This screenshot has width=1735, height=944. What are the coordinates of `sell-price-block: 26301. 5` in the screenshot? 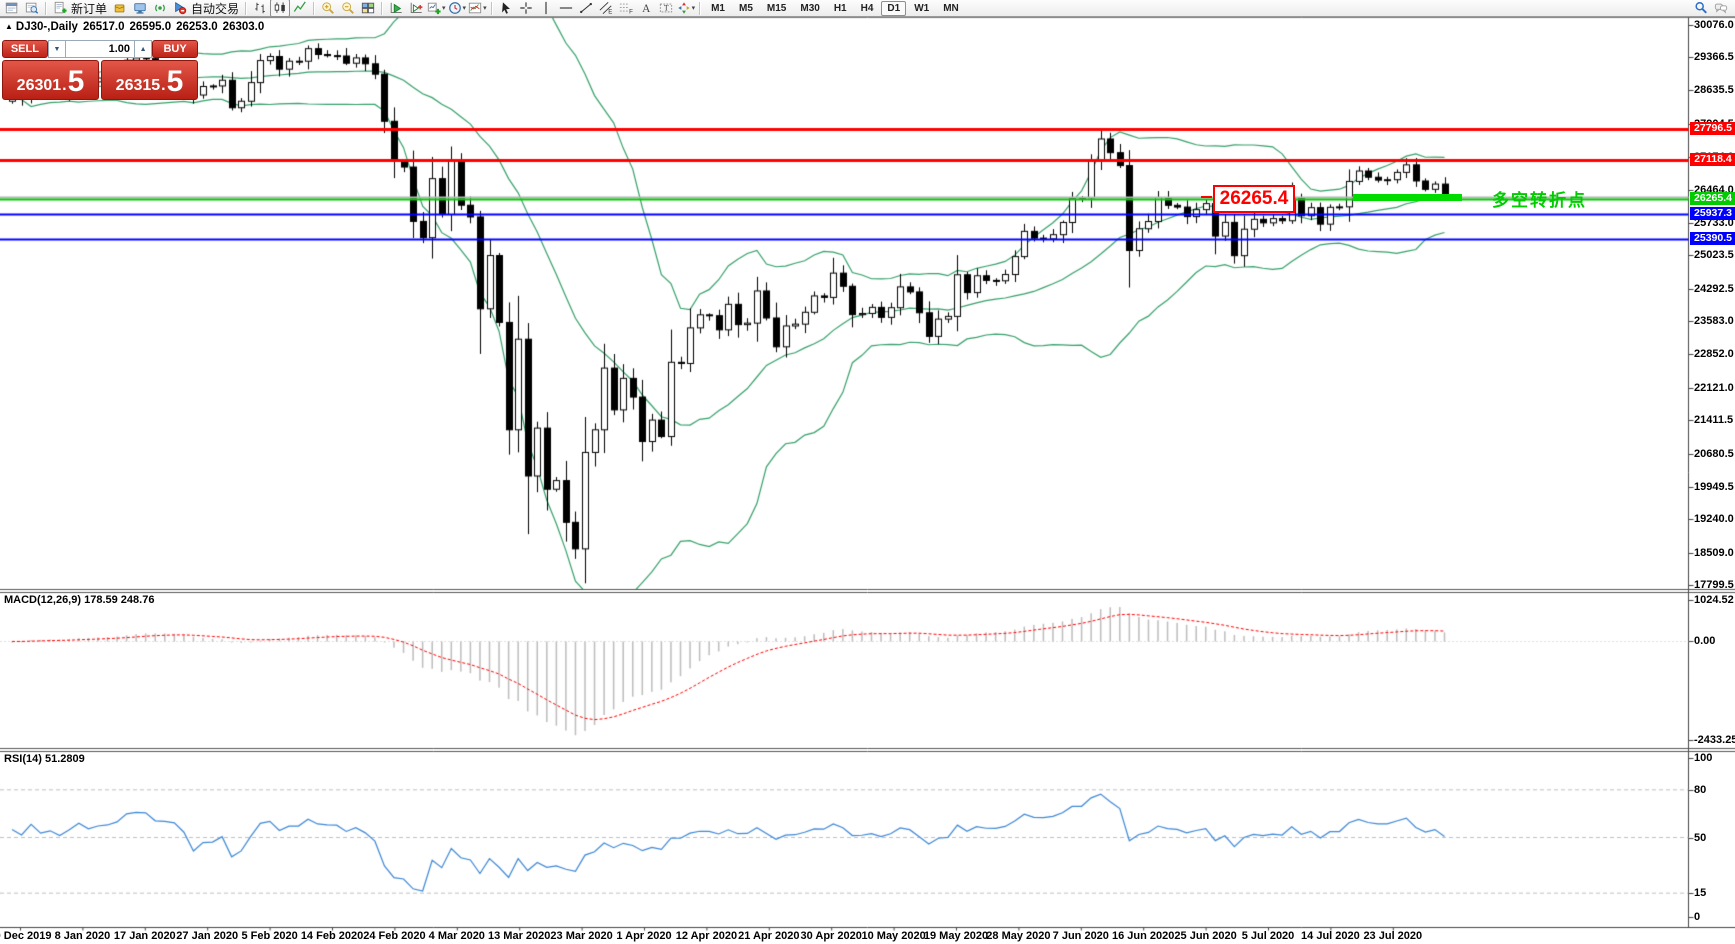 It's located at (50, 80).